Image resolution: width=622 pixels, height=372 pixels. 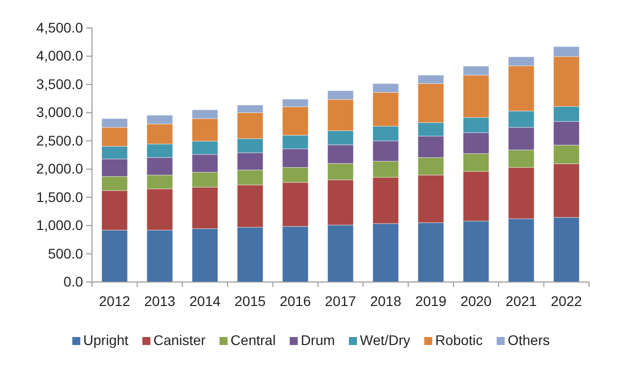 What do you see at coordinates (296, 301) in the screenshot?
I see `x-tick-label: 2016` at bounding box center [296, 301].